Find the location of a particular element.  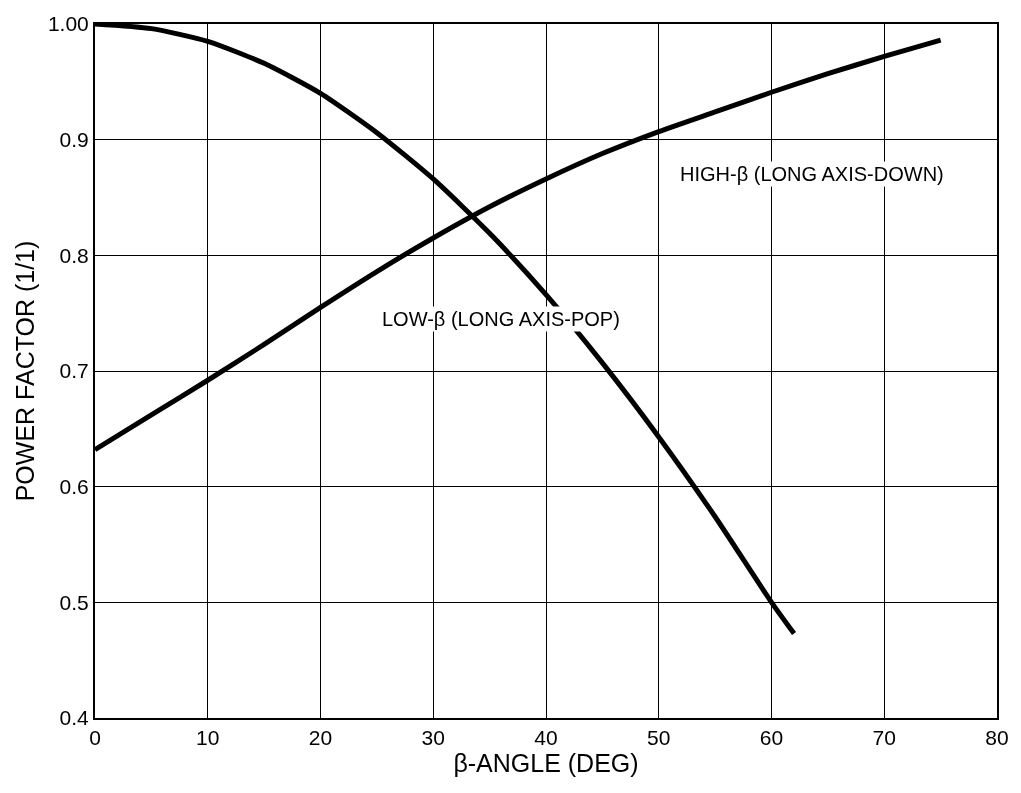

x-tick-label: 30 is located at coordinates (433, 738).